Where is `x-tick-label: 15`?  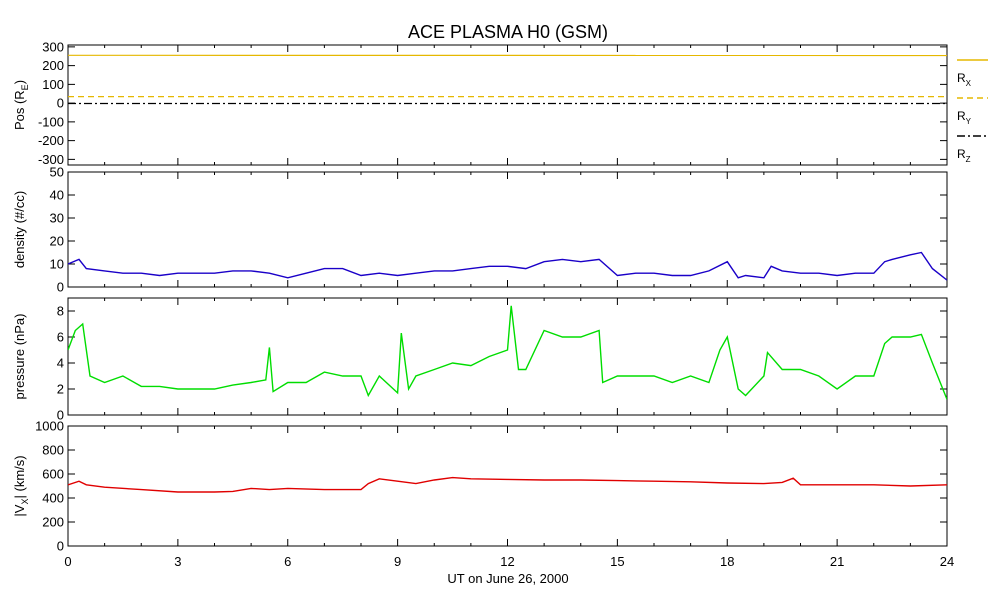 x-tick-label: 15 is located at coordinates (617, 561).